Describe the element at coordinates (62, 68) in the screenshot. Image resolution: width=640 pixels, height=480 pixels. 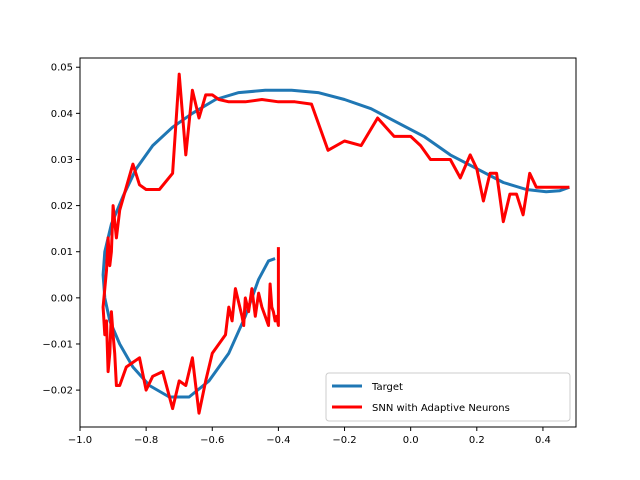
I see `y-tick-label: 0.05` at that location.